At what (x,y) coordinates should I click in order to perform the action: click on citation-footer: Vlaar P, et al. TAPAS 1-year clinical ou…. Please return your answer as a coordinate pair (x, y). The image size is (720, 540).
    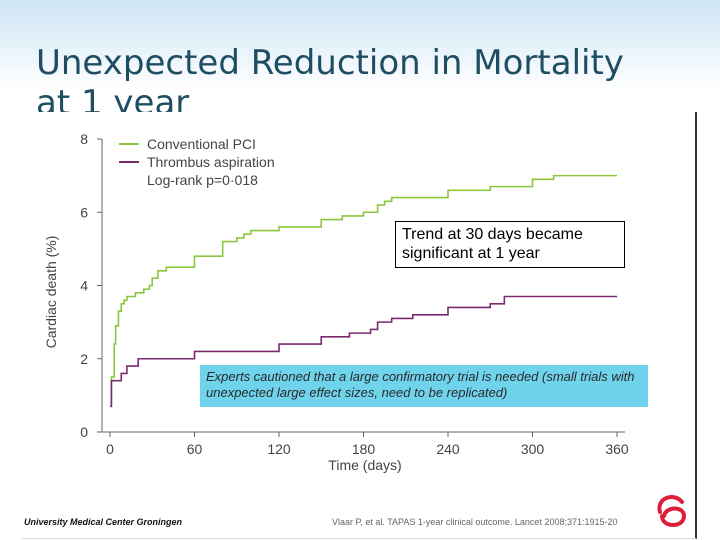
    Looking at the image, I should click on (475, 522).